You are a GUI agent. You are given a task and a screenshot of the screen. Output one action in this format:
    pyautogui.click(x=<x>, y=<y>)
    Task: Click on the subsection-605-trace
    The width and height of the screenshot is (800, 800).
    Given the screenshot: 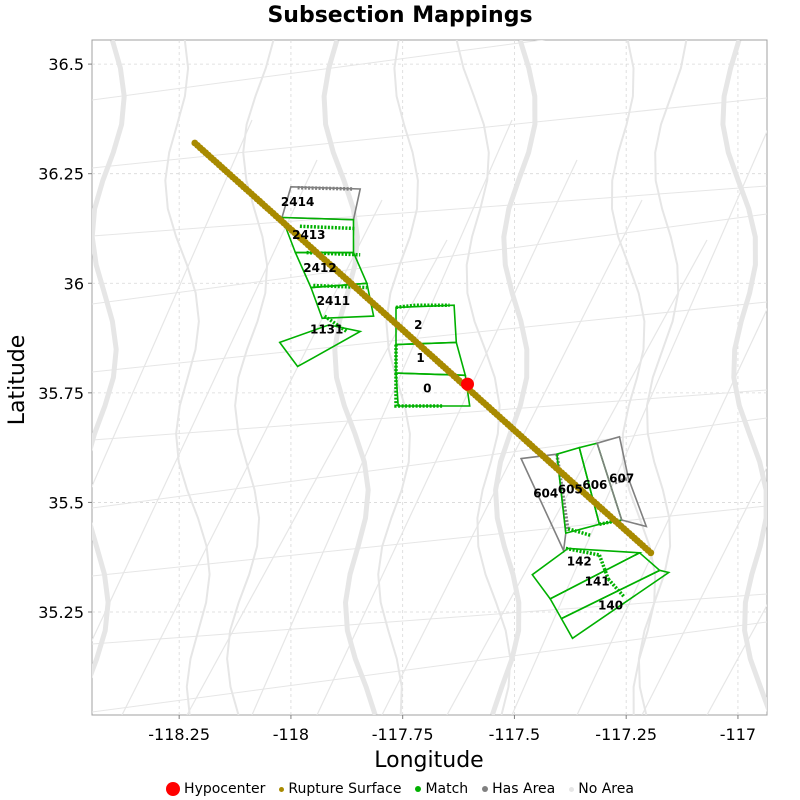 What is the action you would take?
    pyautogui.click(x=579, y=532)
    